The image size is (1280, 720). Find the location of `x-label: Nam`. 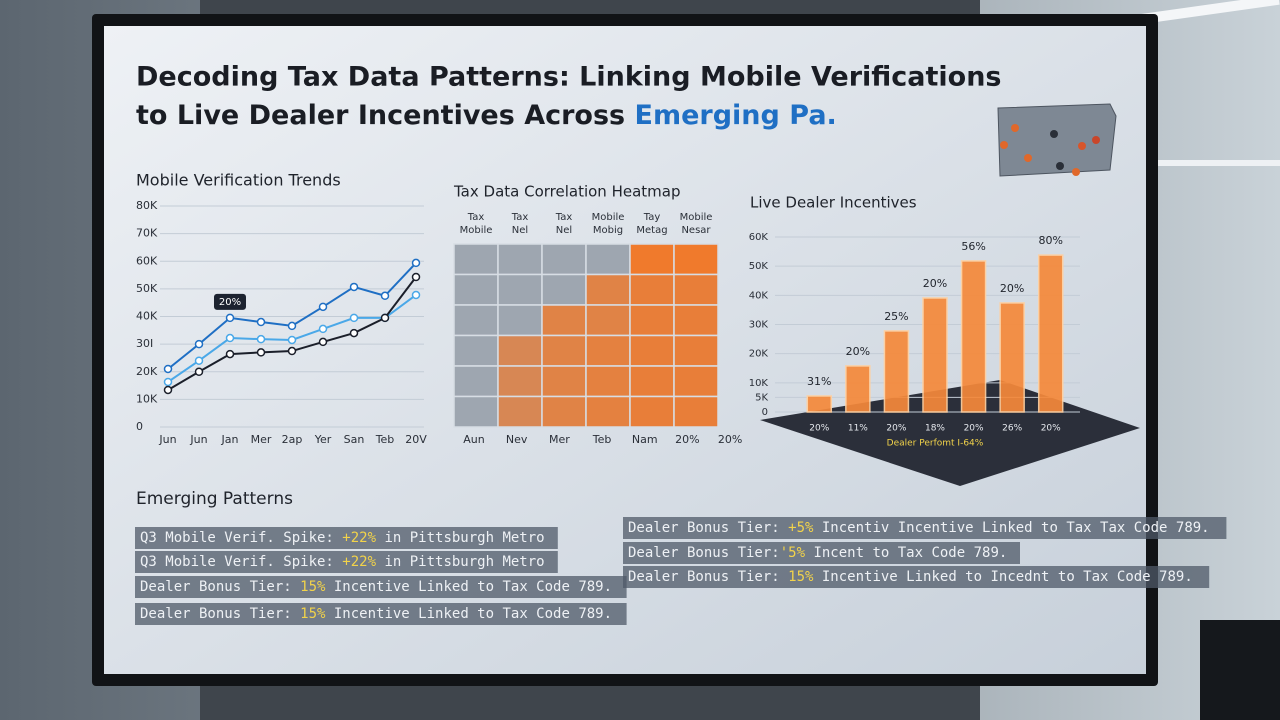

x-label: Nam is located at coordinates (645, 439).